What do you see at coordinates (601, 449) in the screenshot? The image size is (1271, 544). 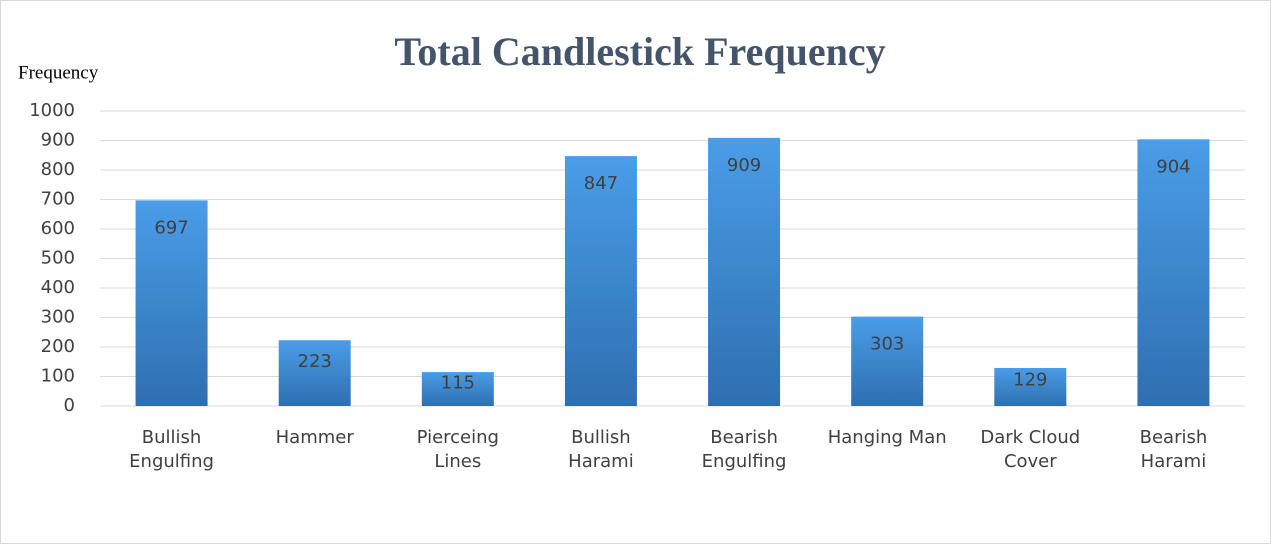 I see `x-tick-label: Bullish Harami` at bounding box center [601, 449].